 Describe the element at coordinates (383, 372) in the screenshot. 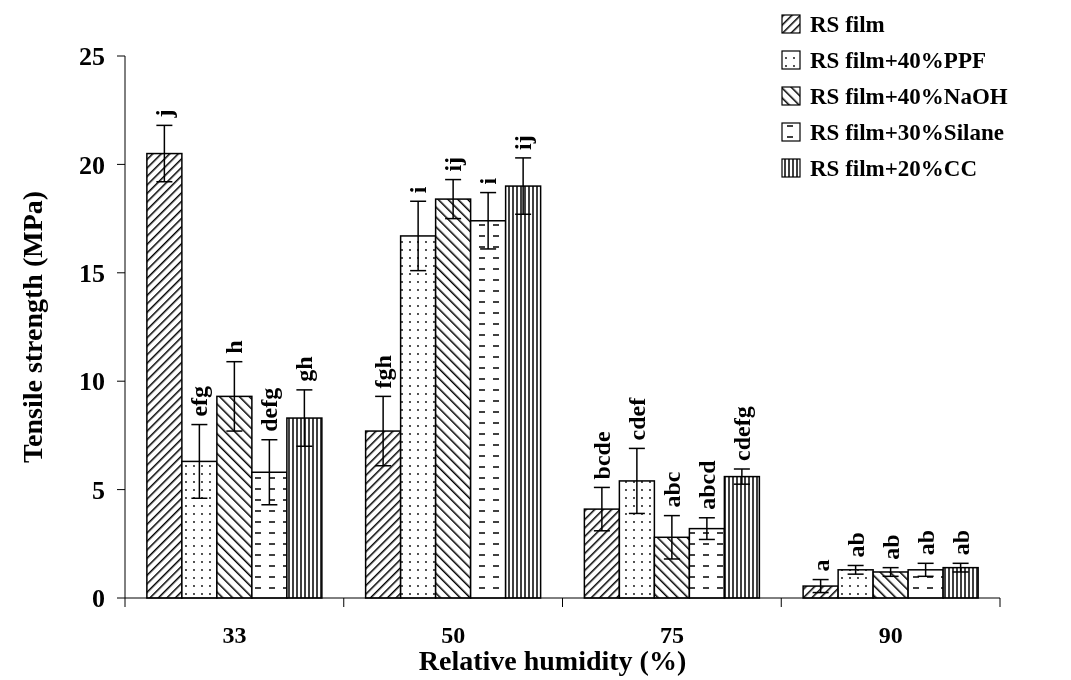

I see `data-label: fgh` at that location.